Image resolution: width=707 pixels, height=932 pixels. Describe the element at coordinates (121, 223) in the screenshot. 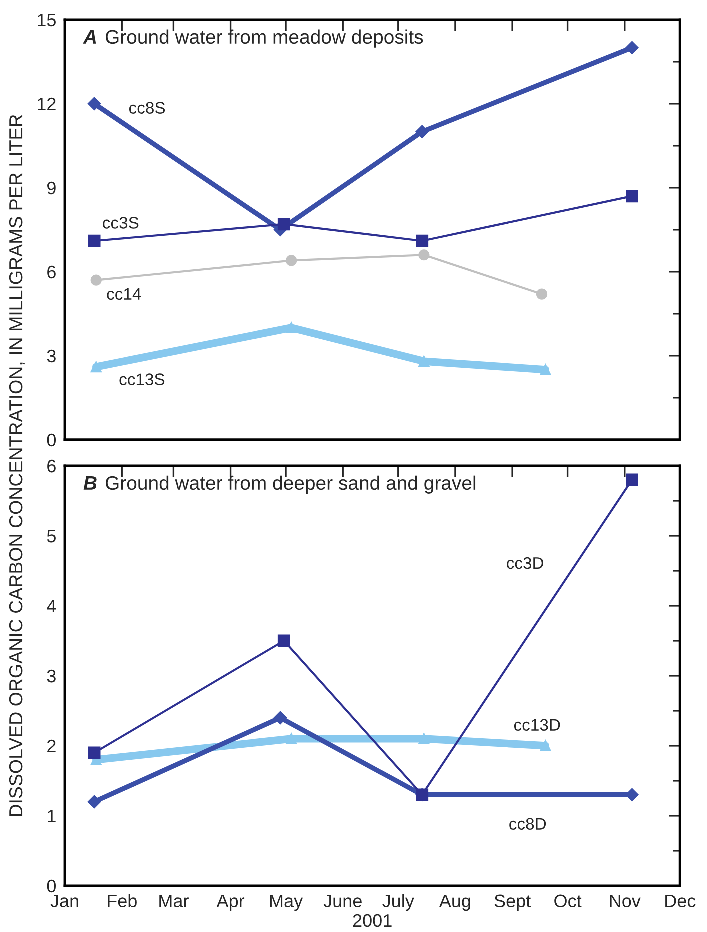

I see `series-label: cc3S` at that location.